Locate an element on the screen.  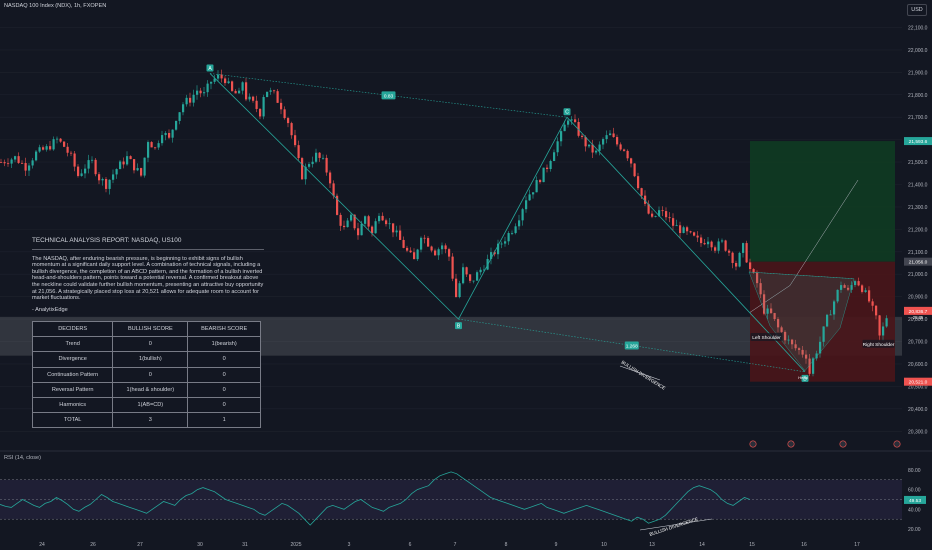
rsi-tick-label: 40.00 is located at coordinates (914, 510).